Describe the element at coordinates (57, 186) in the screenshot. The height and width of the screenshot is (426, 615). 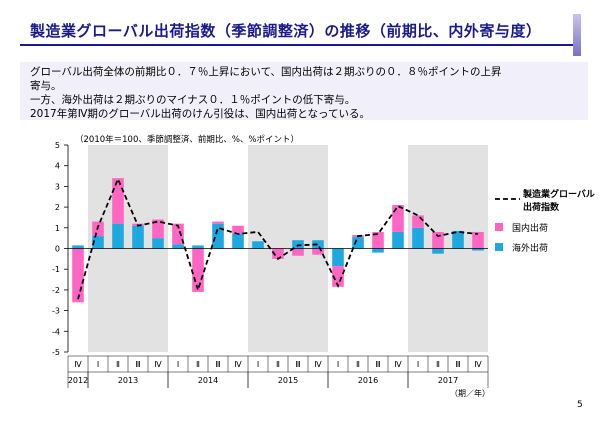
I see `y-tick-label: 3` at that location.